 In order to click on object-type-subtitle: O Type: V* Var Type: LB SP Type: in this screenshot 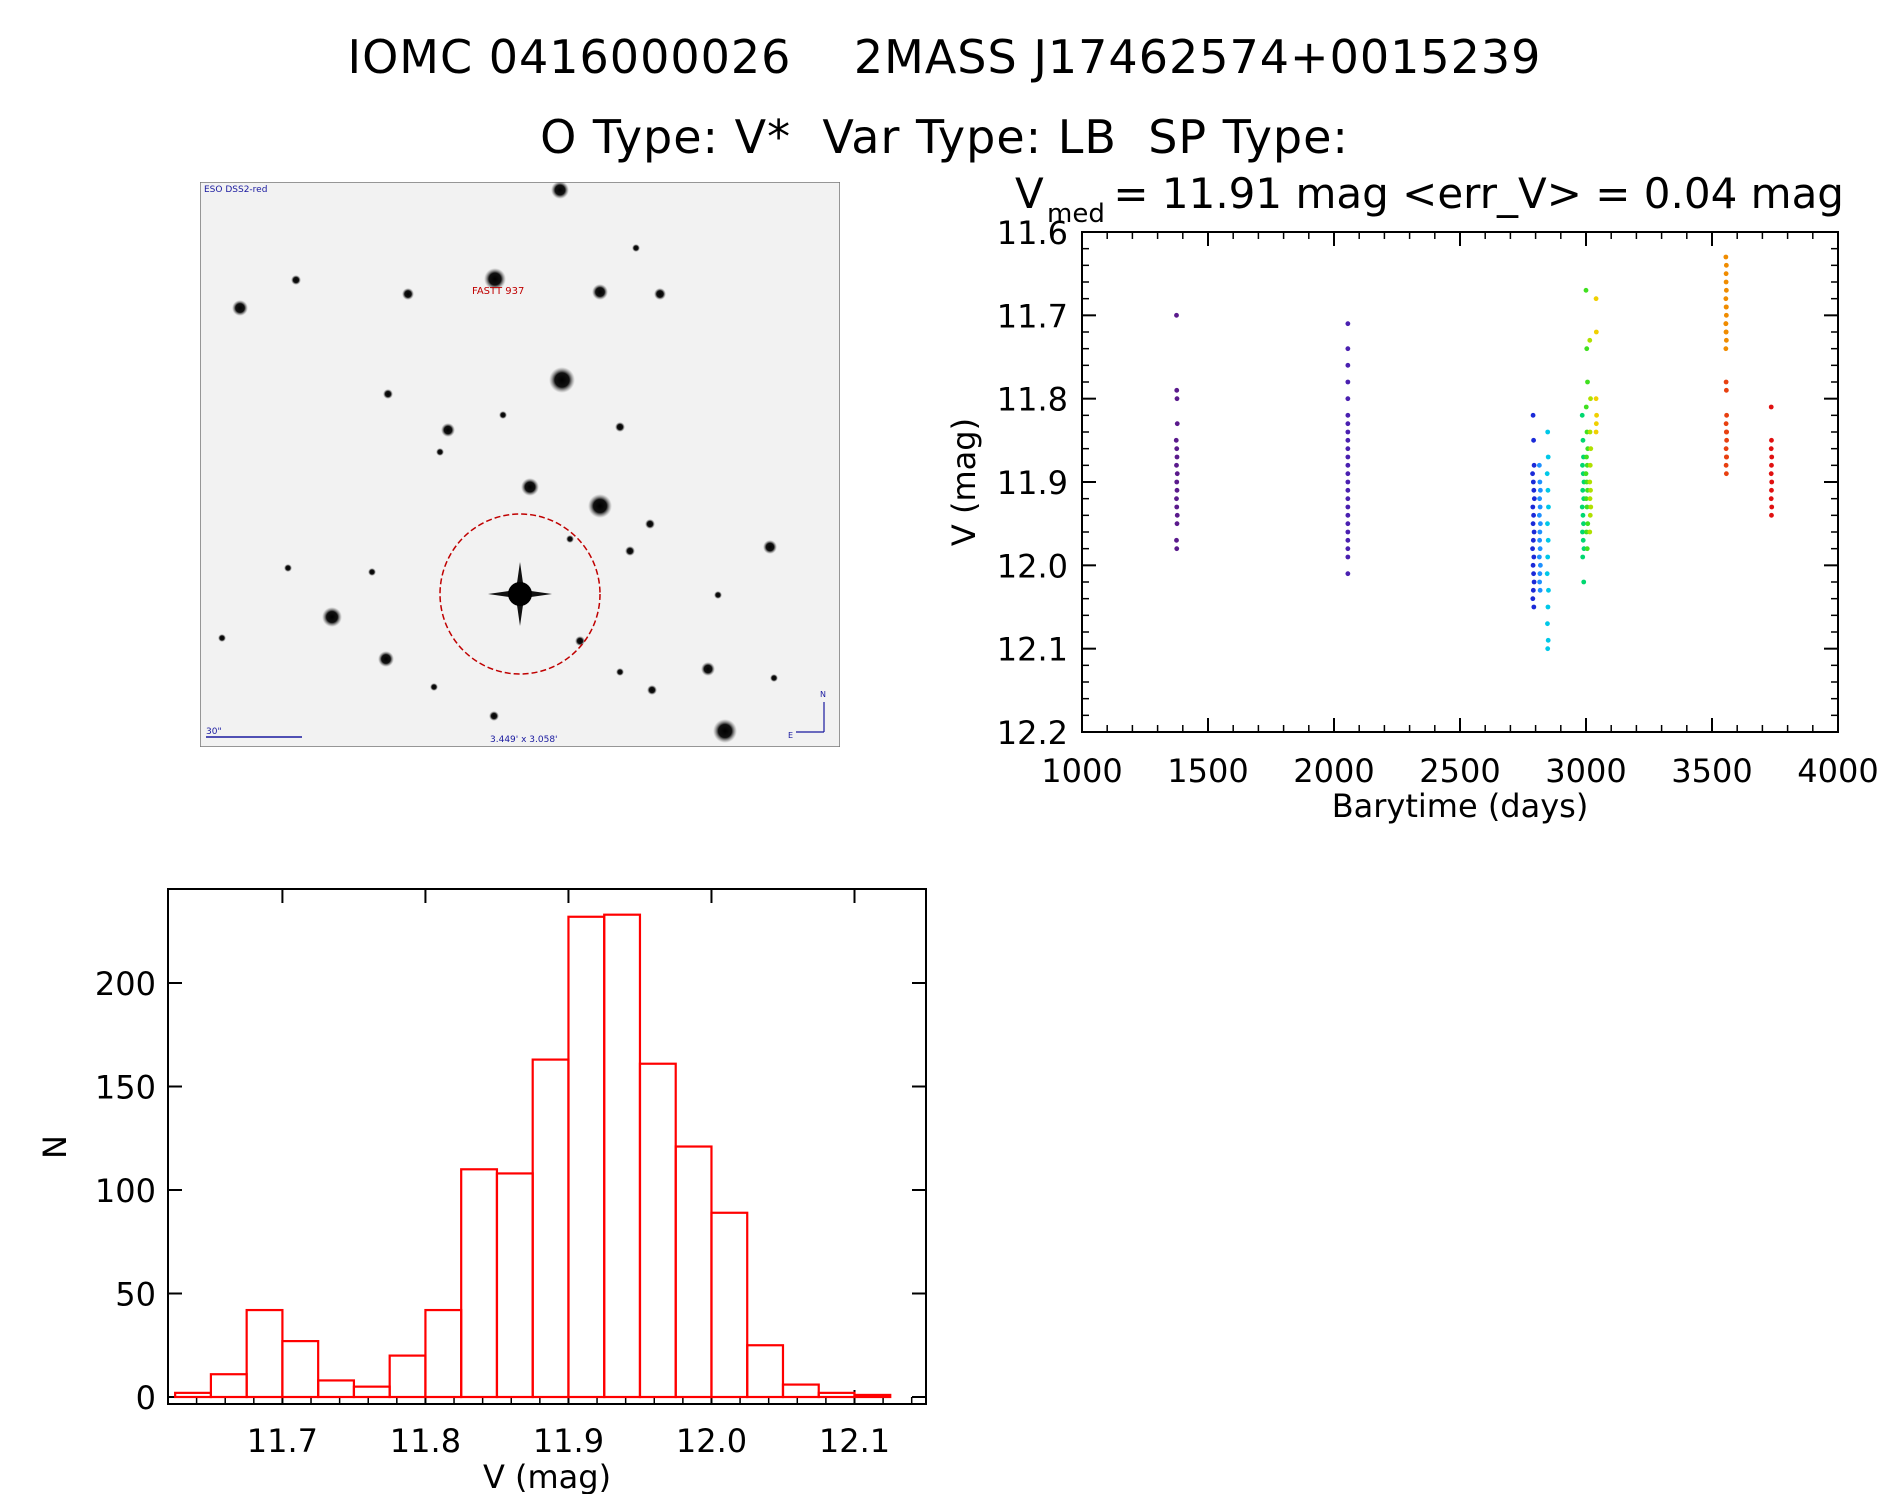, I will do `click(944, 137)`.